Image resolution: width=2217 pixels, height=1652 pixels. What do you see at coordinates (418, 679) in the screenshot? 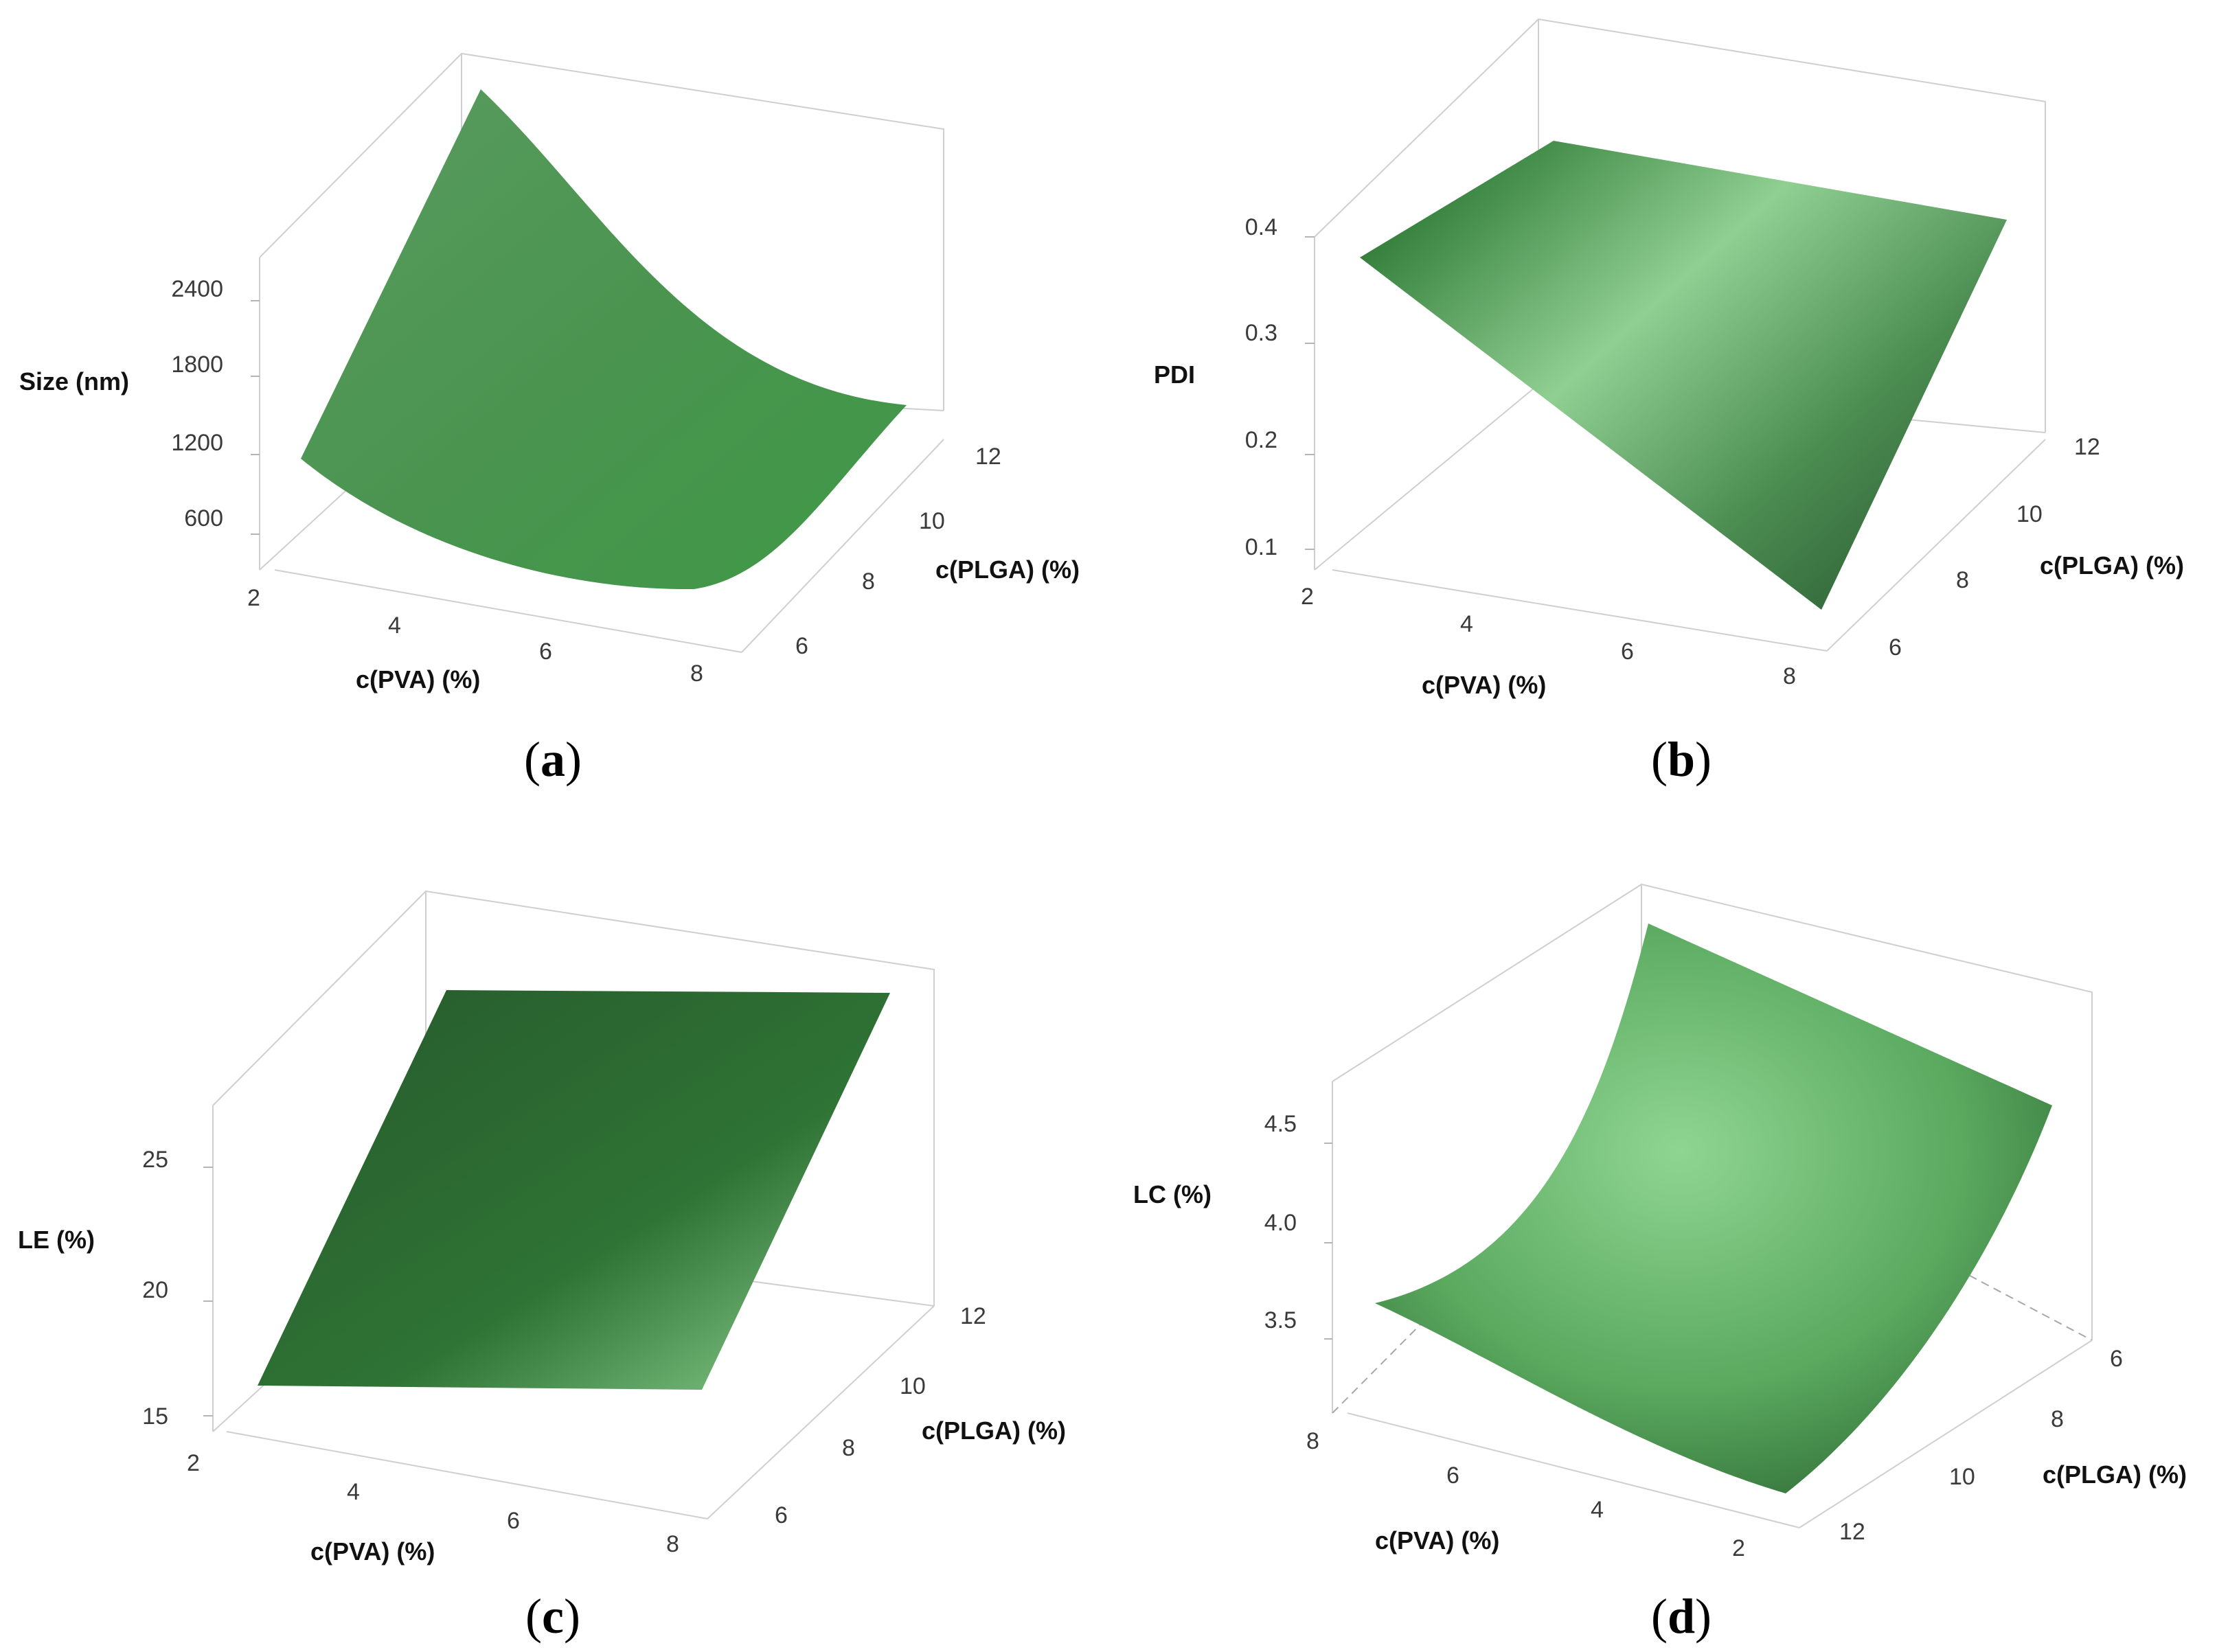
I see `x-axis-title-a: c(PVA) (%)` at bounding box center [418, 679].